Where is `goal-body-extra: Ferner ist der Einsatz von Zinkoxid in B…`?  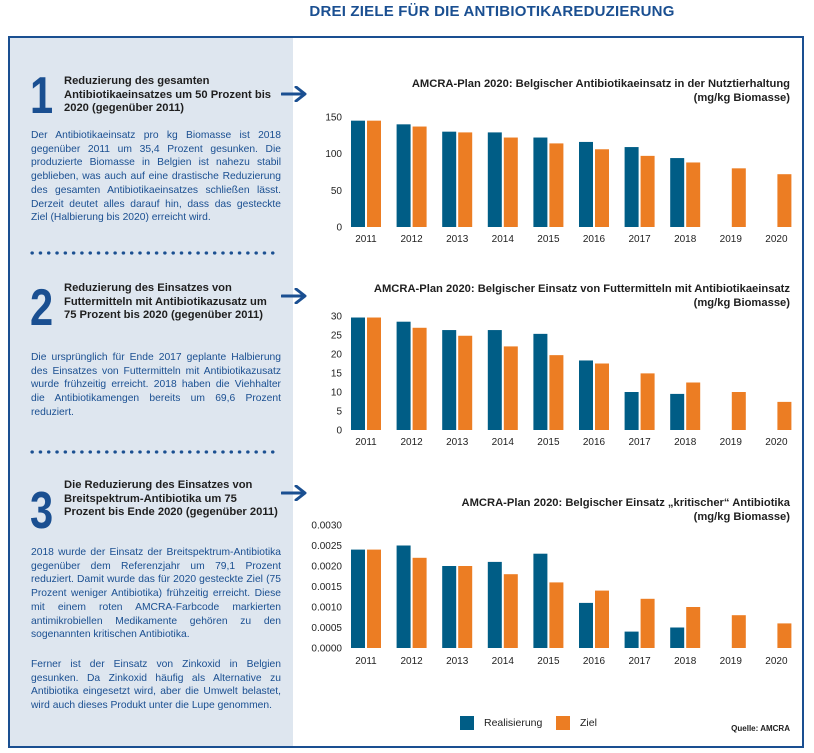 goal-body-extra: Ferner ist der Einsatz von Zinkoxid in B… is located at coordinates (156, 685).